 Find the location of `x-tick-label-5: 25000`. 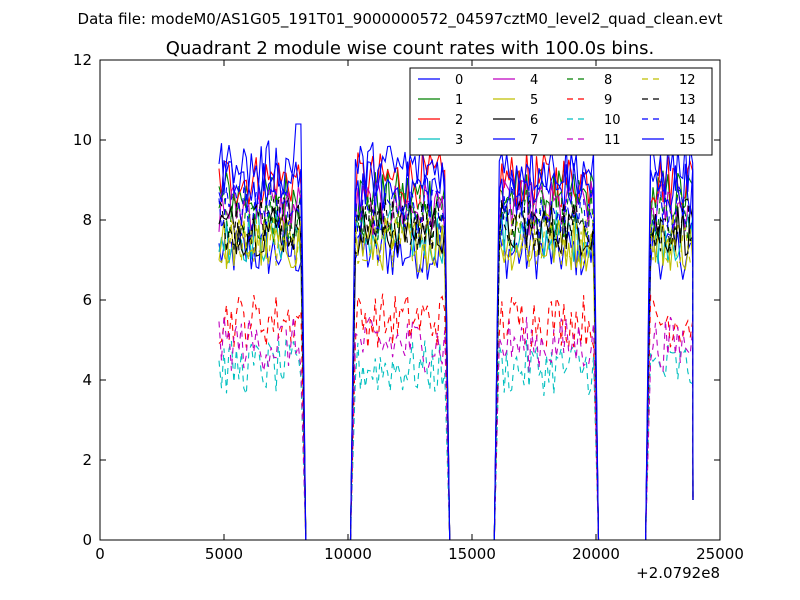

x-tick-label-5: 25000 is located at coordinates (720, 554).